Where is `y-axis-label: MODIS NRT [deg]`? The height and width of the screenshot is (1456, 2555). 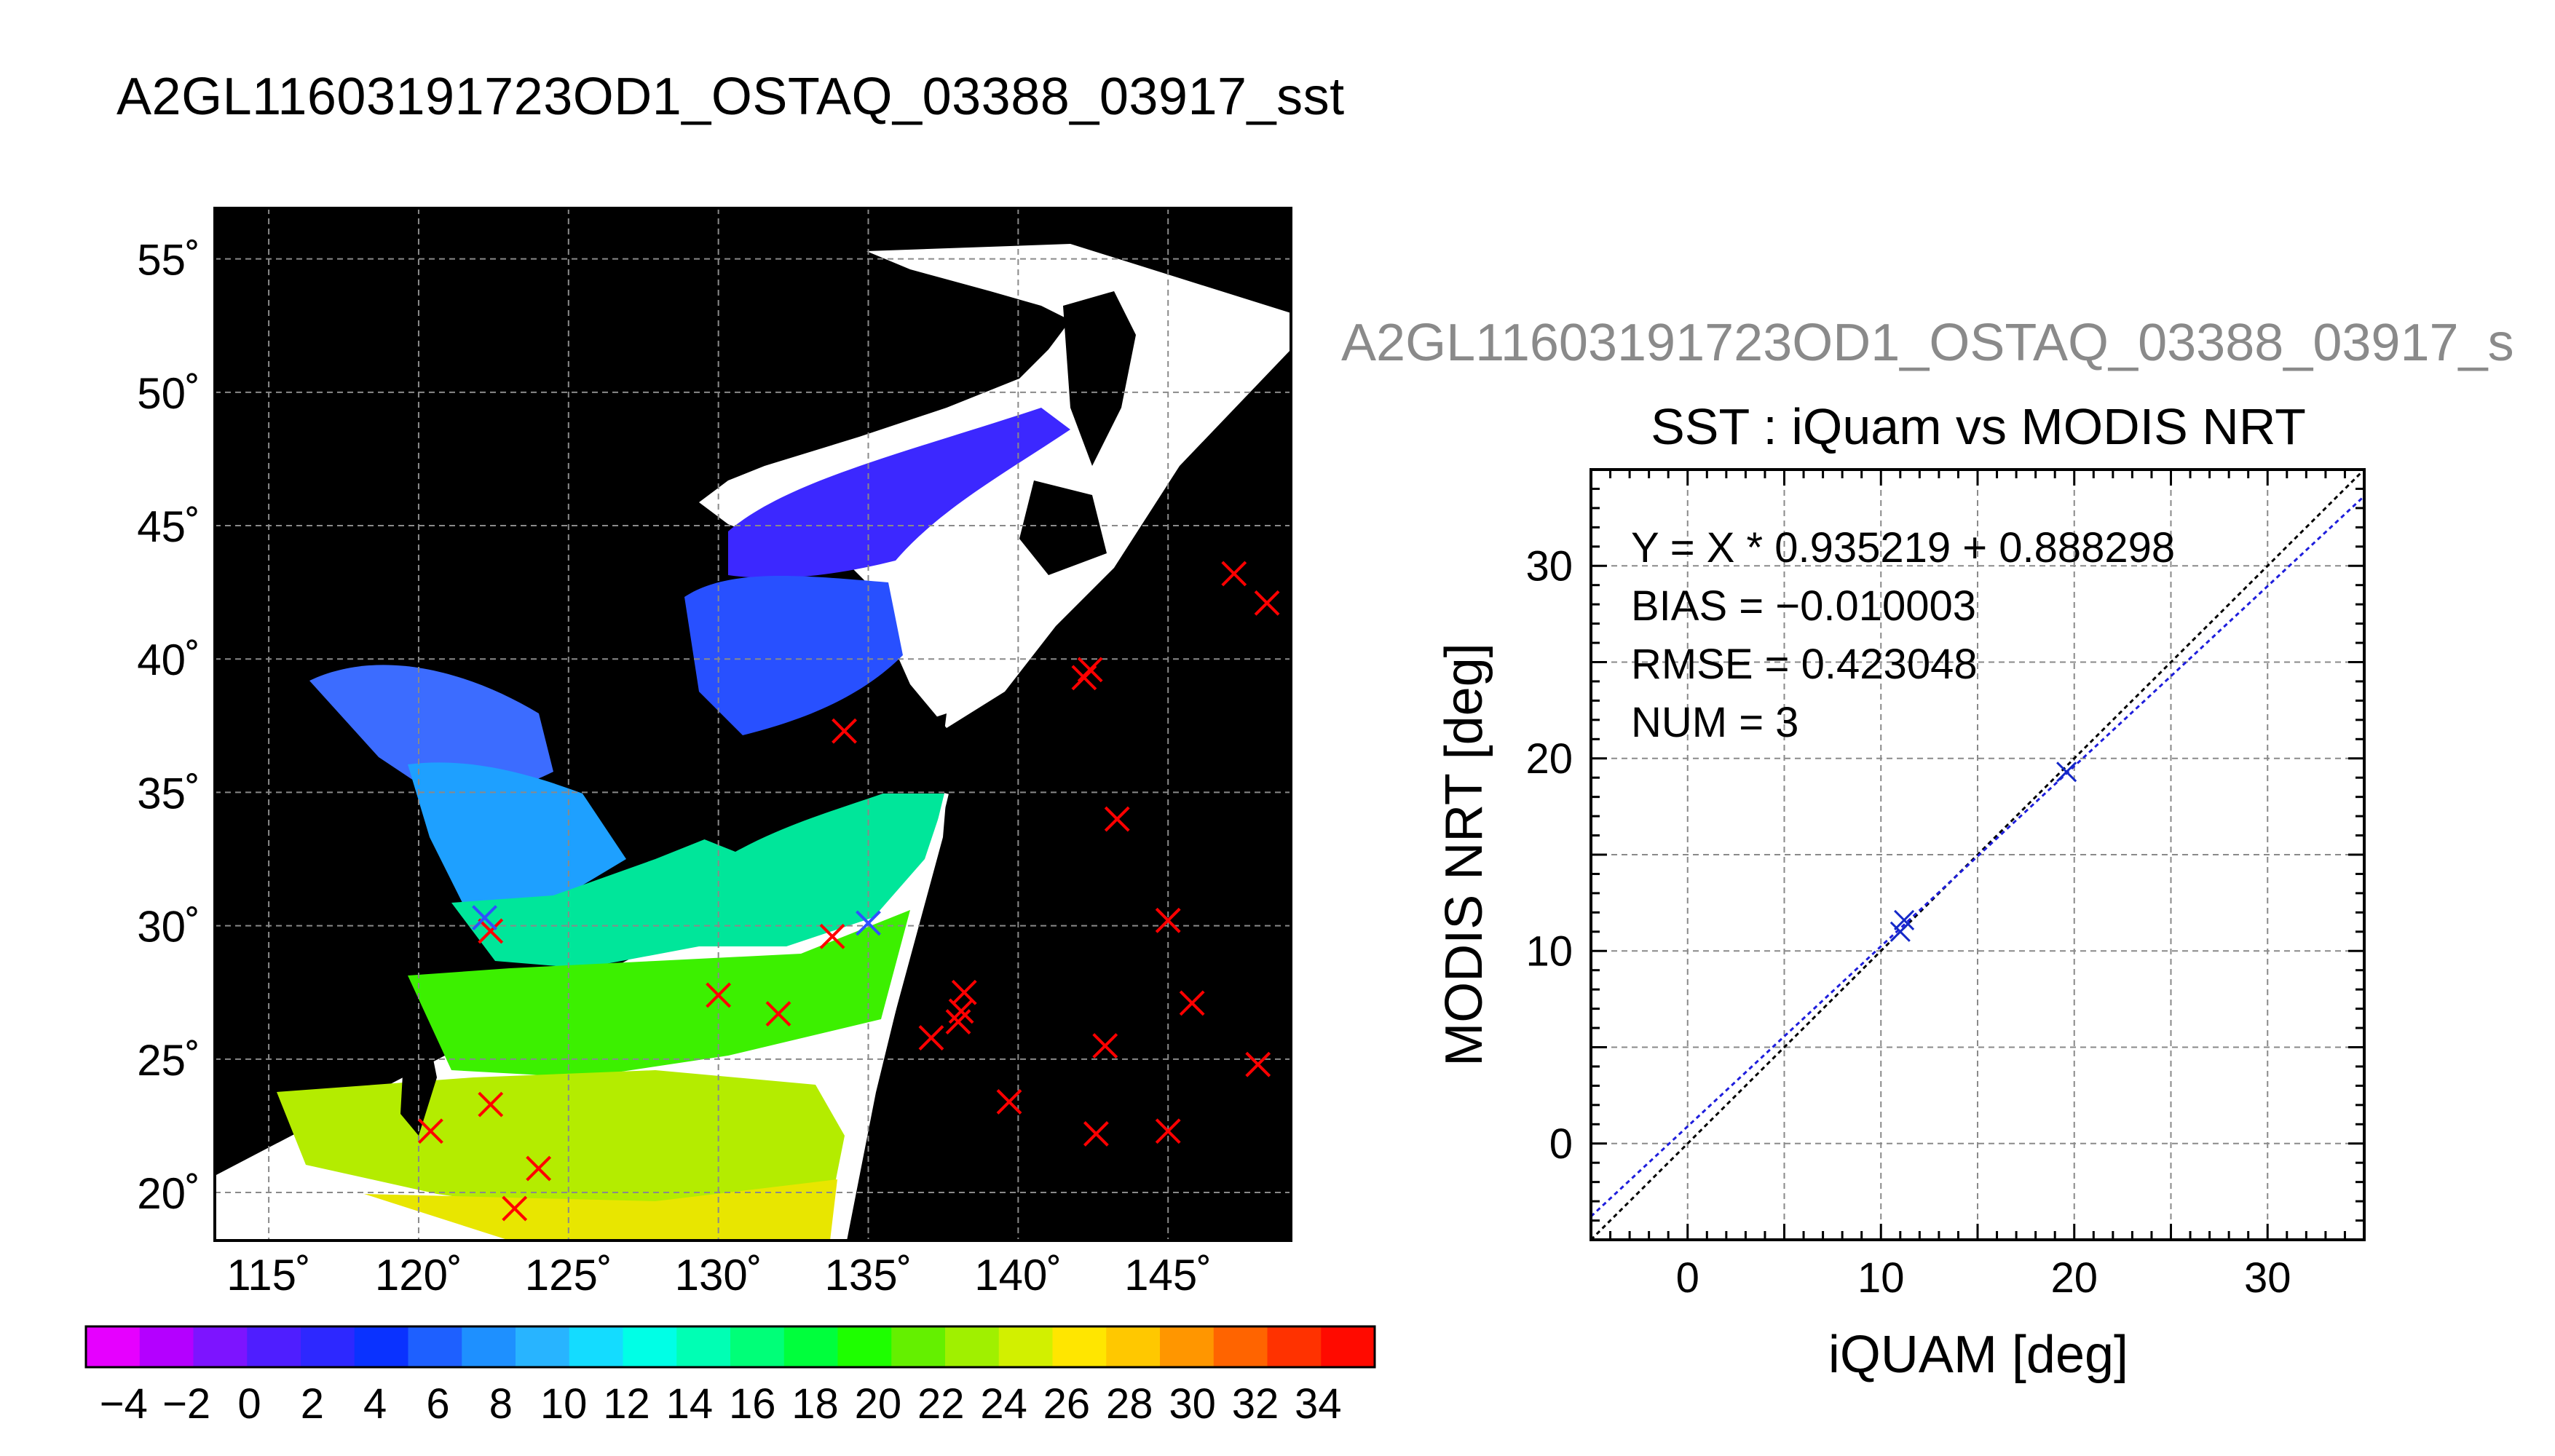
y-axis-label: MODIS NRT [deg] is located at coordinates (1464, 855).